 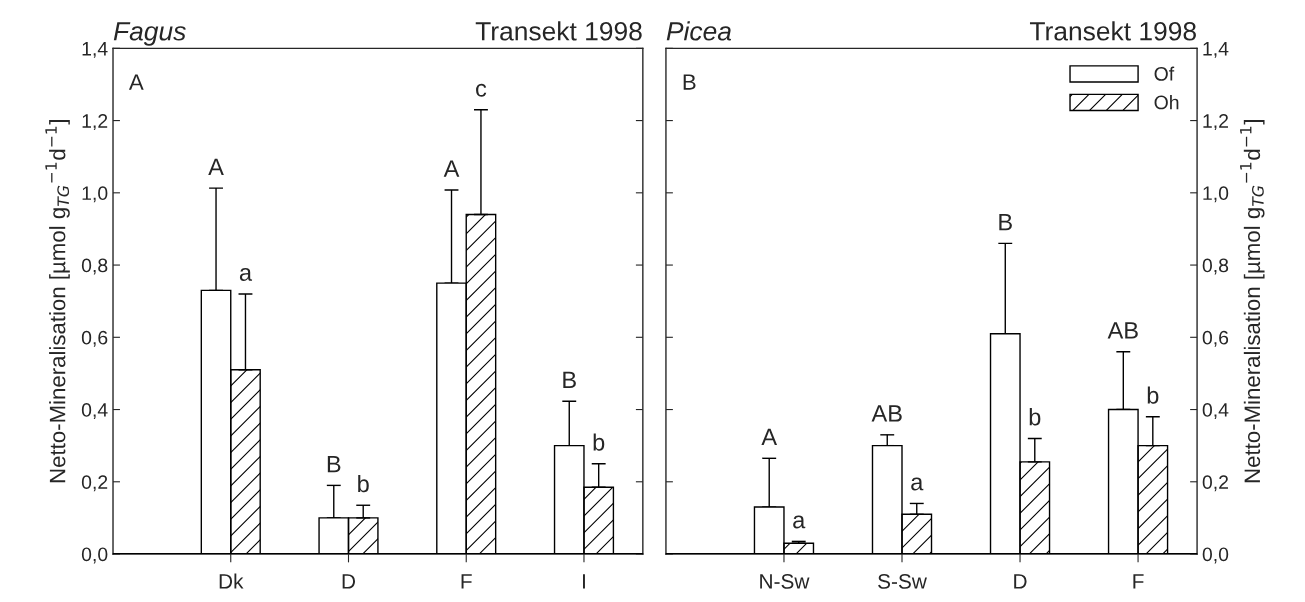 What do you see at coordinates (584, 581) in the screenshot?
I see `x-tick-label: I` at bounding box center [584, 581].